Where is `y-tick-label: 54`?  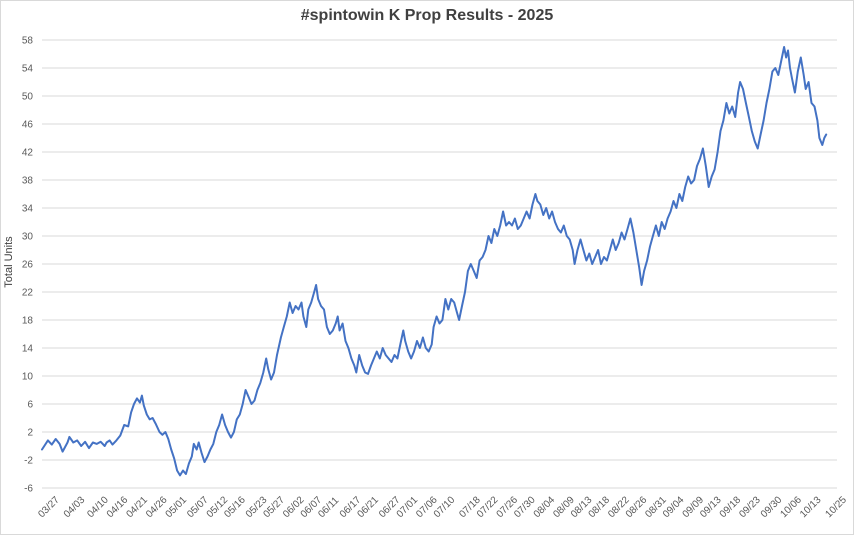 y-tick-label: 54 is located at coordinates (28, 69).